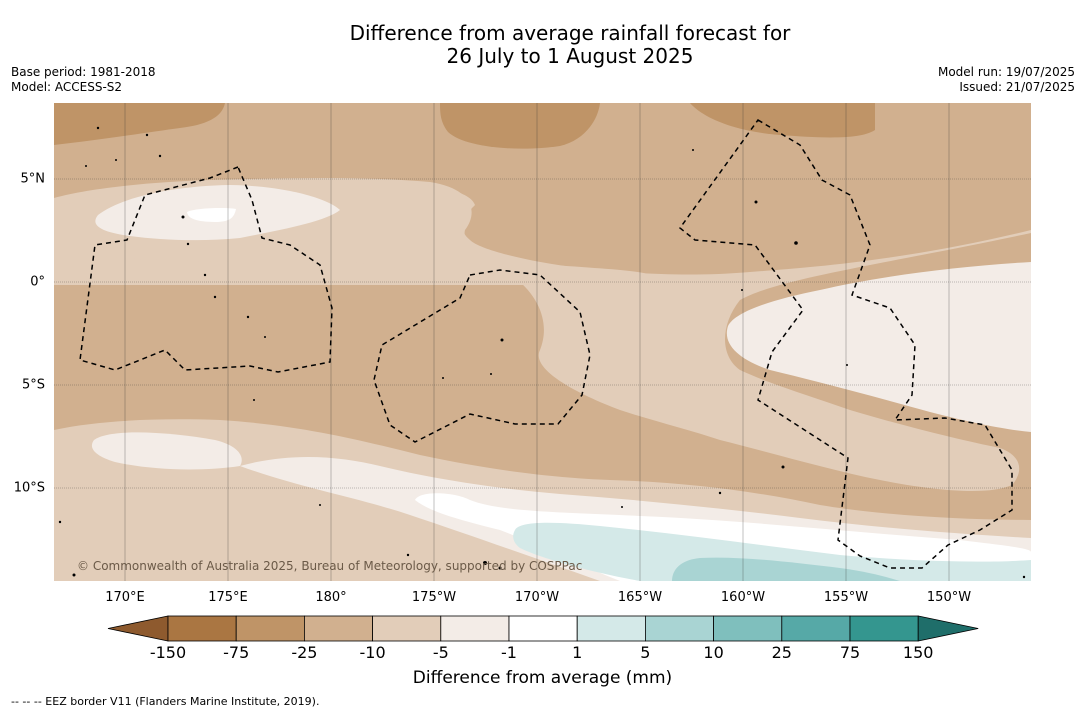 Image resolution: width=1085 pixels, height=713 pixels. I want to click on colorbar-tick-label: 75, so click(850, 652).